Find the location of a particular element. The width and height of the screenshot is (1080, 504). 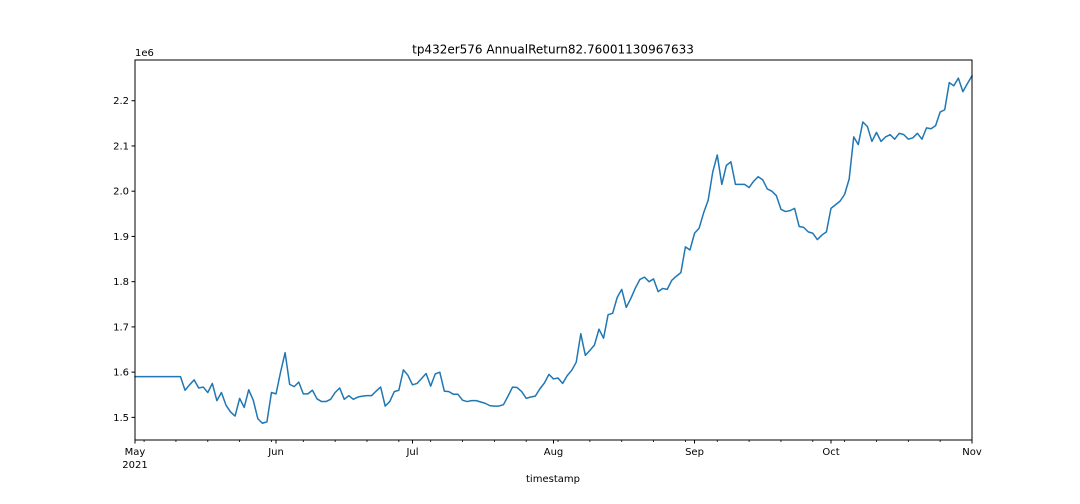

y-tick-label: 1.7 is located at coordinates (121, 327).